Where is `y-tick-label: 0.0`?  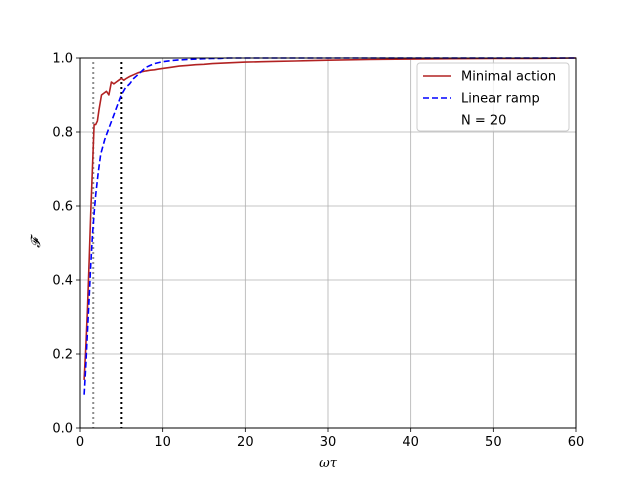
y-tick-label: 0.0 is located at coordinates (62, 429).